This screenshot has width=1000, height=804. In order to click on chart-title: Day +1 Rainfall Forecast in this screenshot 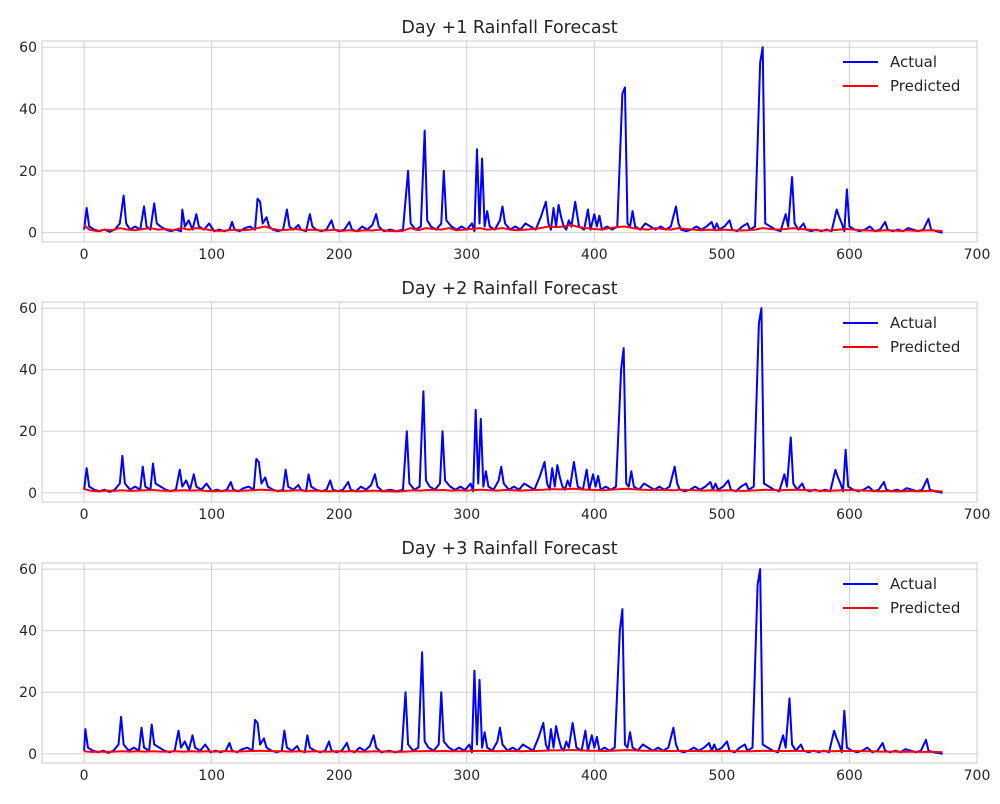, I will do `click(509, 28)`.